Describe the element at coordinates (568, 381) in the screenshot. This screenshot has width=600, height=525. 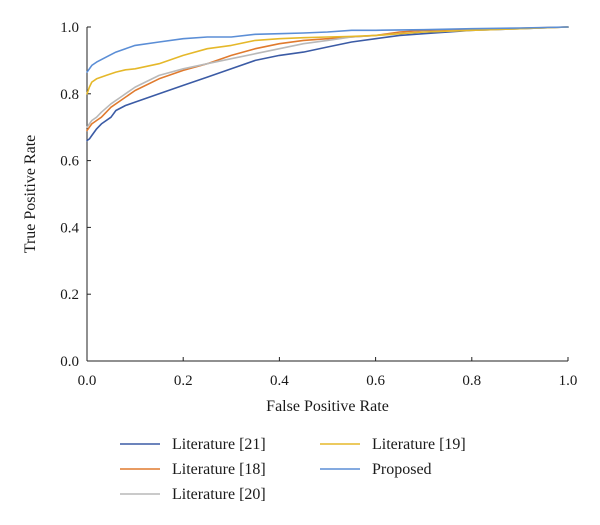
I see `x-tick-label: 1.0` at that location.